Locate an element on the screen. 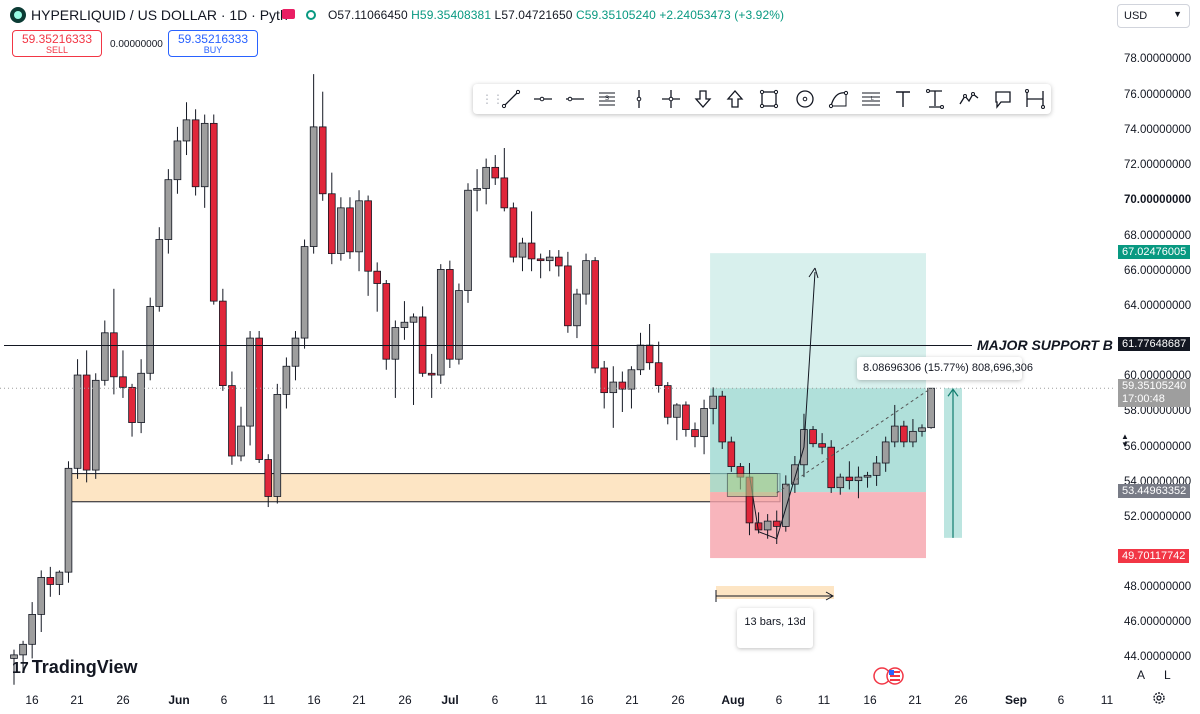  symbol-title: HYPERLIQUID / US DOLLAR · 1D · Pyth is located at coordinates (159, 15).